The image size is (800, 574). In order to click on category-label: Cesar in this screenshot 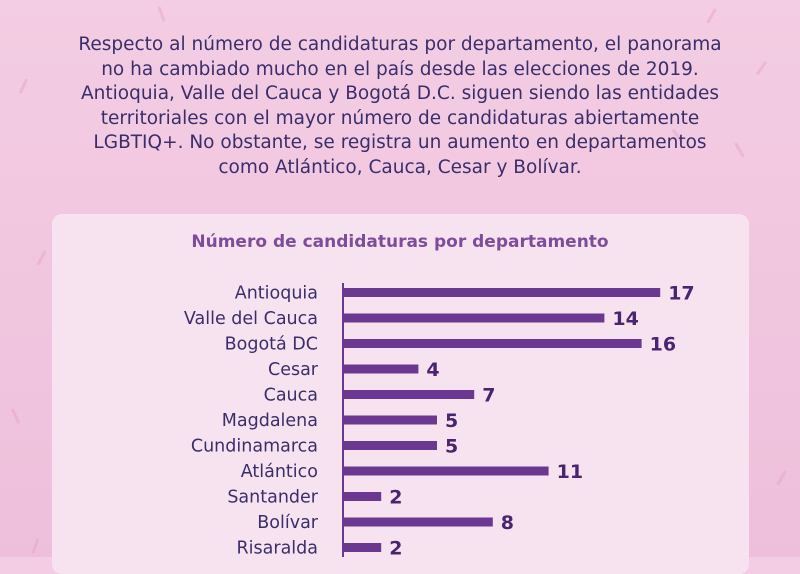, I will do `click(293, 370)`.